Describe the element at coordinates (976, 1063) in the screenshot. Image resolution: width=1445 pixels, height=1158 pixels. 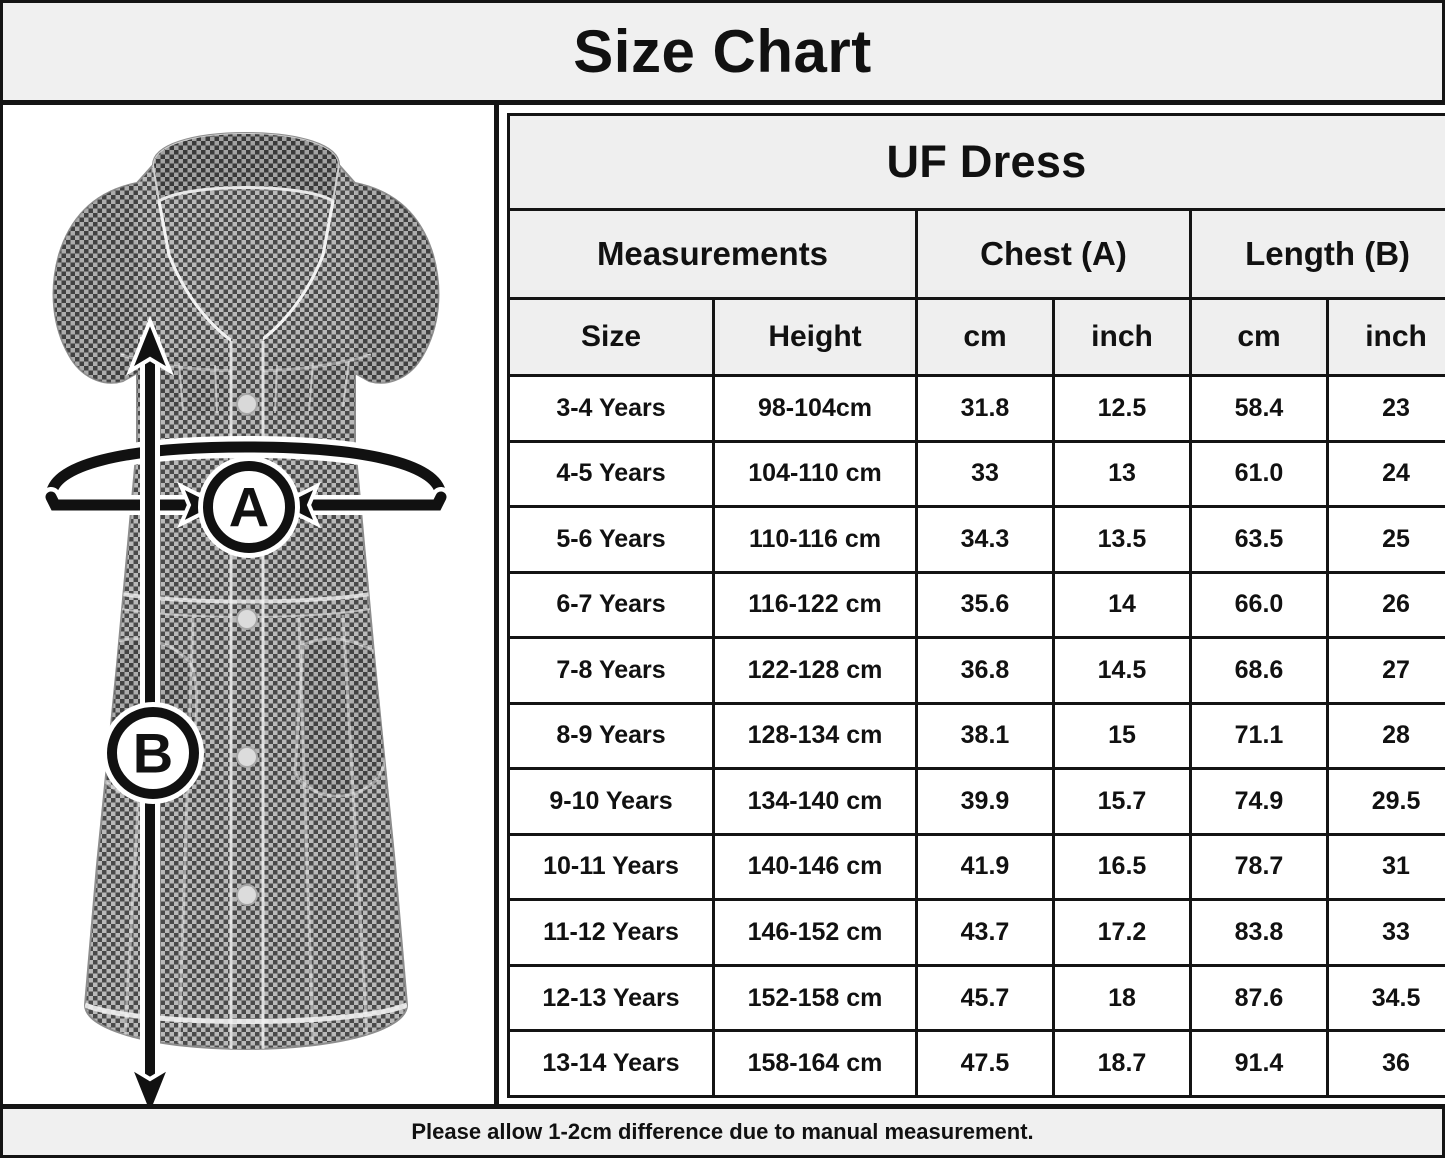
I see `table-row: 13-14 Years 158-164 cm 47.5 18.7 91.4 36` at that location.